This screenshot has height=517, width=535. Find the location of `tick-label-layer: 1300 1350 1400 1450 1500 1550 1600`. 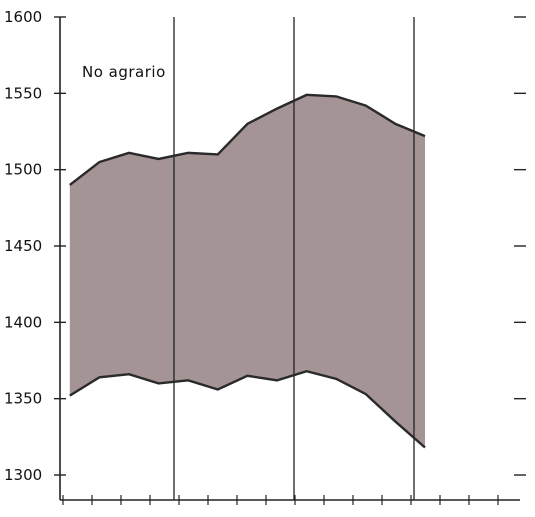

tick-label-layer: 1300 1350 1400 1450 1500 1550 1600 is located at coordinates (23, 246).